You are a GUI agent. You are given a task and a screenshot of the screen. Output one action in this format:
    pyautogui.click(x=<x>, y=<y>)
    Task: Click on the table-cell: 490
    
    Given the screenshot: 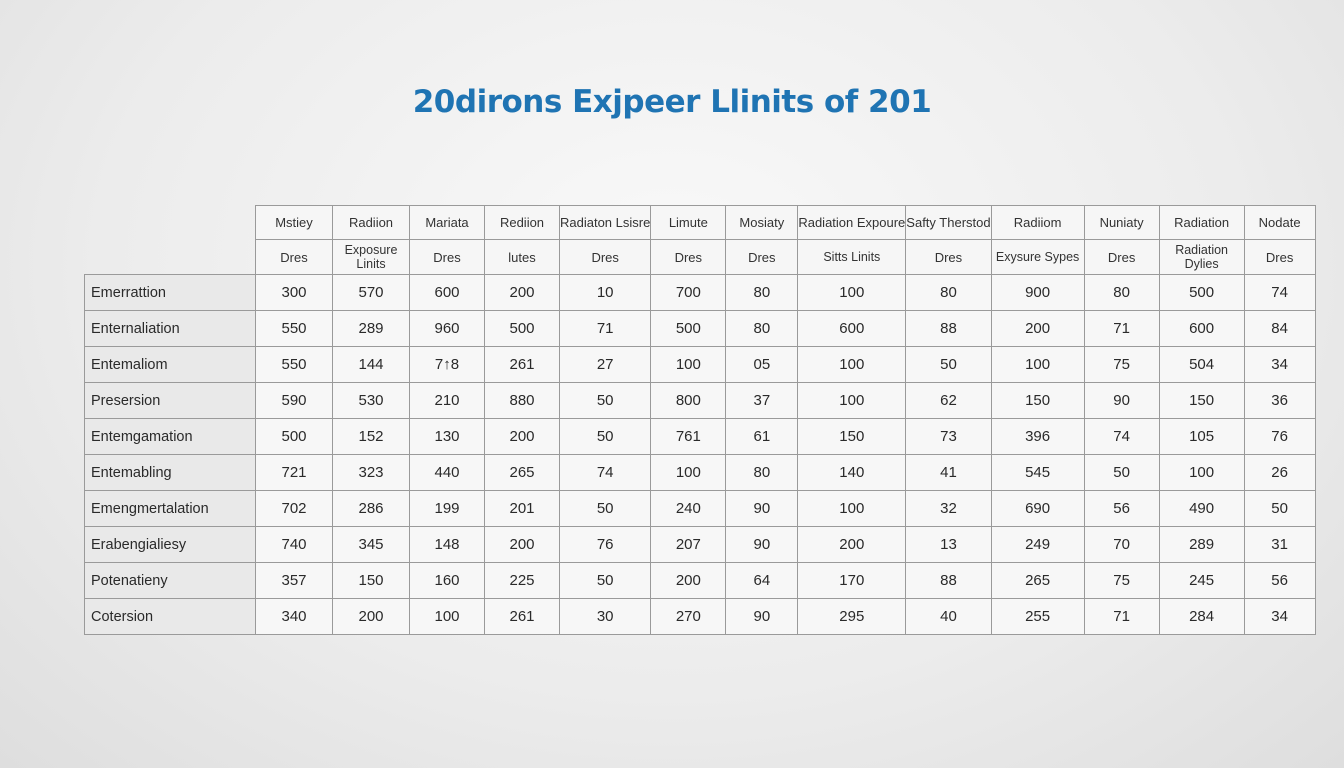 What is the action you would take?
    pyautogui.click(x=1201, y=508)
    